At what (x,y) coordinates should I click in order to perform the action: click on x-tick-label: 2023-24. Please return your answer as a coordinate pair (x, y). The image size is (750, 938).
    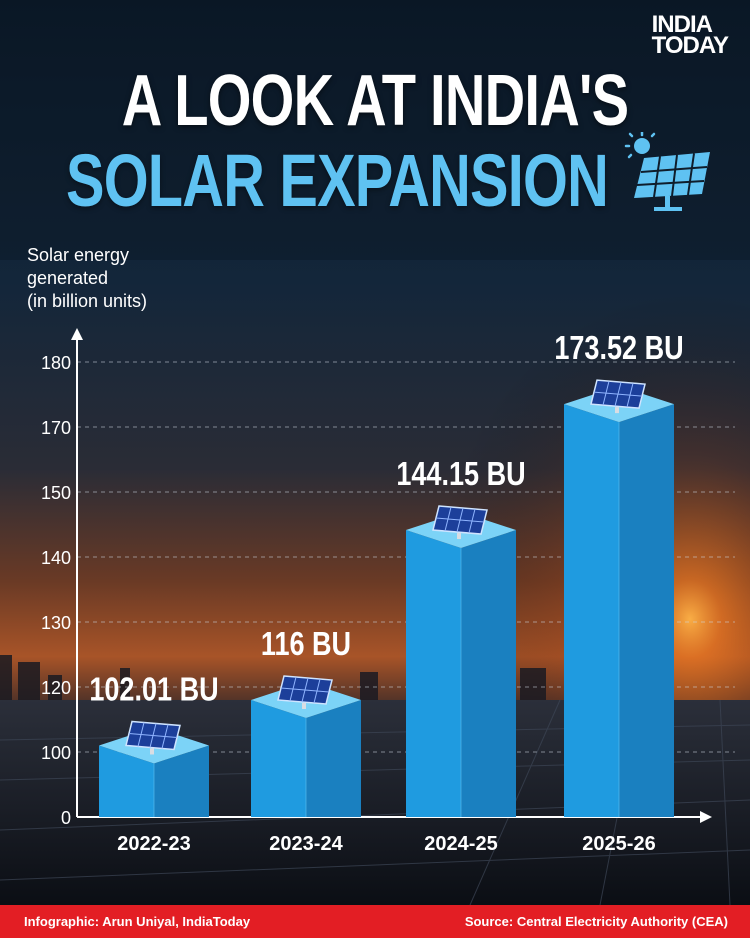
    Looking at the image, I should click on (306, 844).